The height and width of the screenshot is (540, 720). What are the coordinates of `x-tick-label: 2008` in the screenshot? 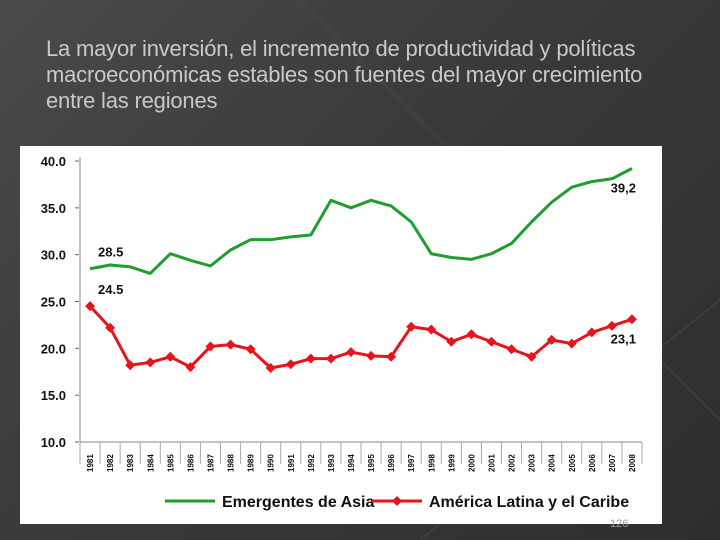 It's located at (632, 463).